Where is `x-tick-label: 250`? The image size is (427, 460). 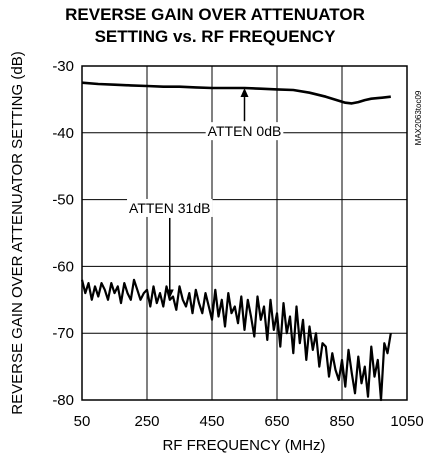
x-tick-label: 250 is located at coordinates (146, 421).